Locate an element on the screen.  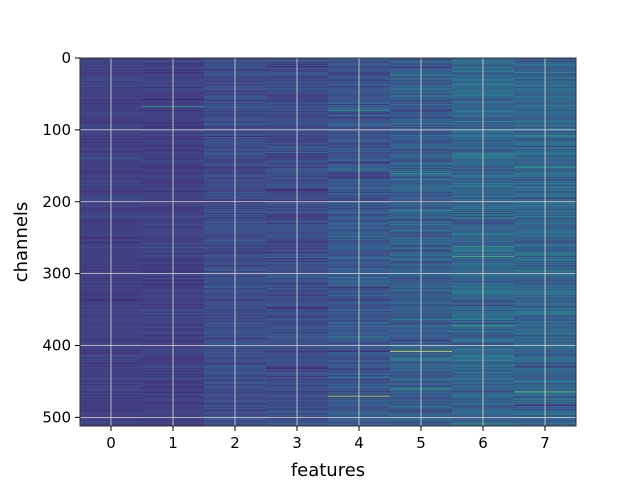
y-tick-label: 400 is located at coordinates (56, 346).